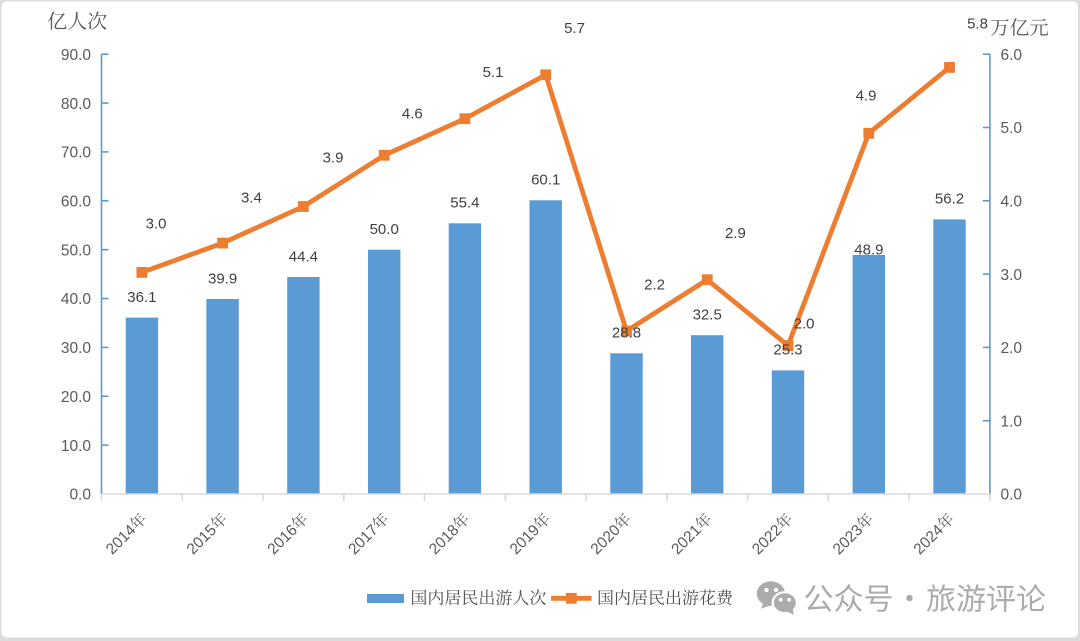  Describe the element at coordinates (735, 233) in the screenshot. I see `svg-text: 2.9` at that location.